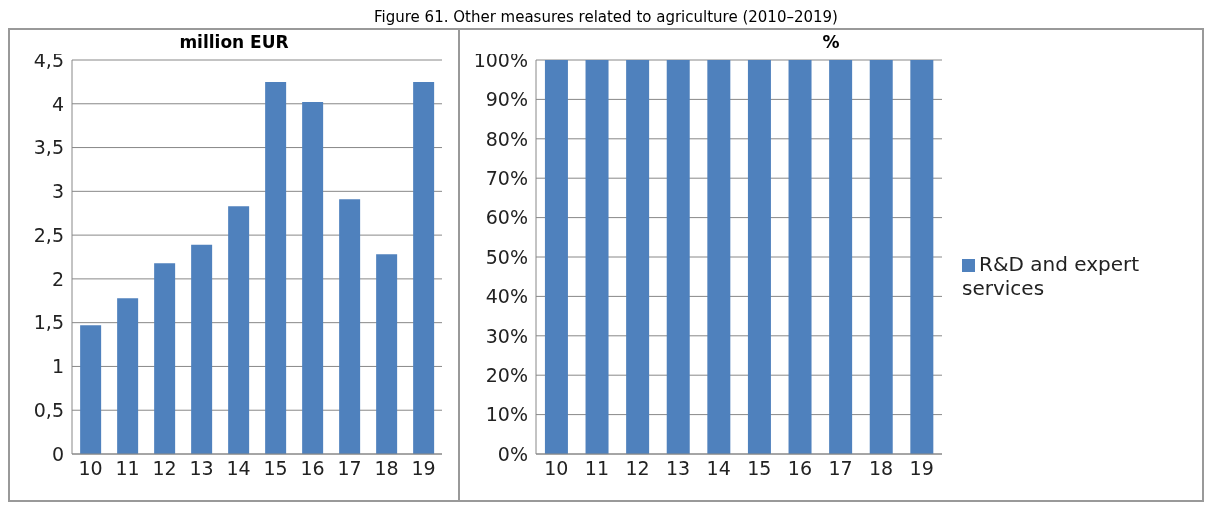  What do you see at coordinates (57, 103) in the screenshot?
I see `y-tick-label: 4` at bounding box center [57, 103].